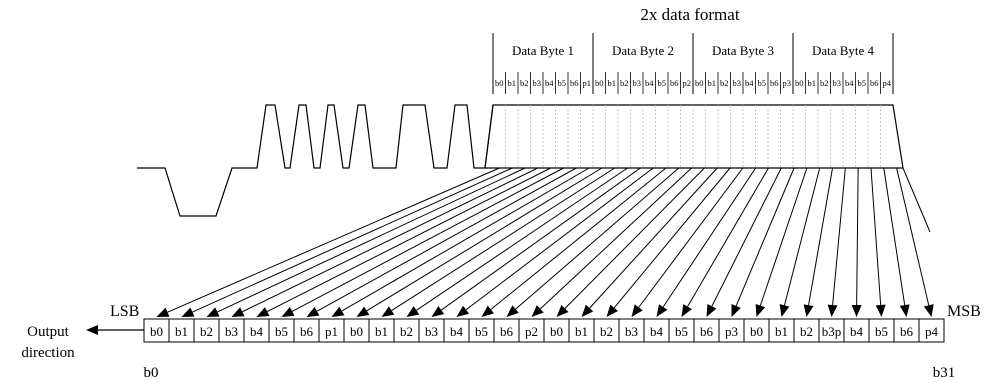  Describe the element at coordinates (543, 50) in the screenshot. I see `byte-label: Data Byte 1` at that location.